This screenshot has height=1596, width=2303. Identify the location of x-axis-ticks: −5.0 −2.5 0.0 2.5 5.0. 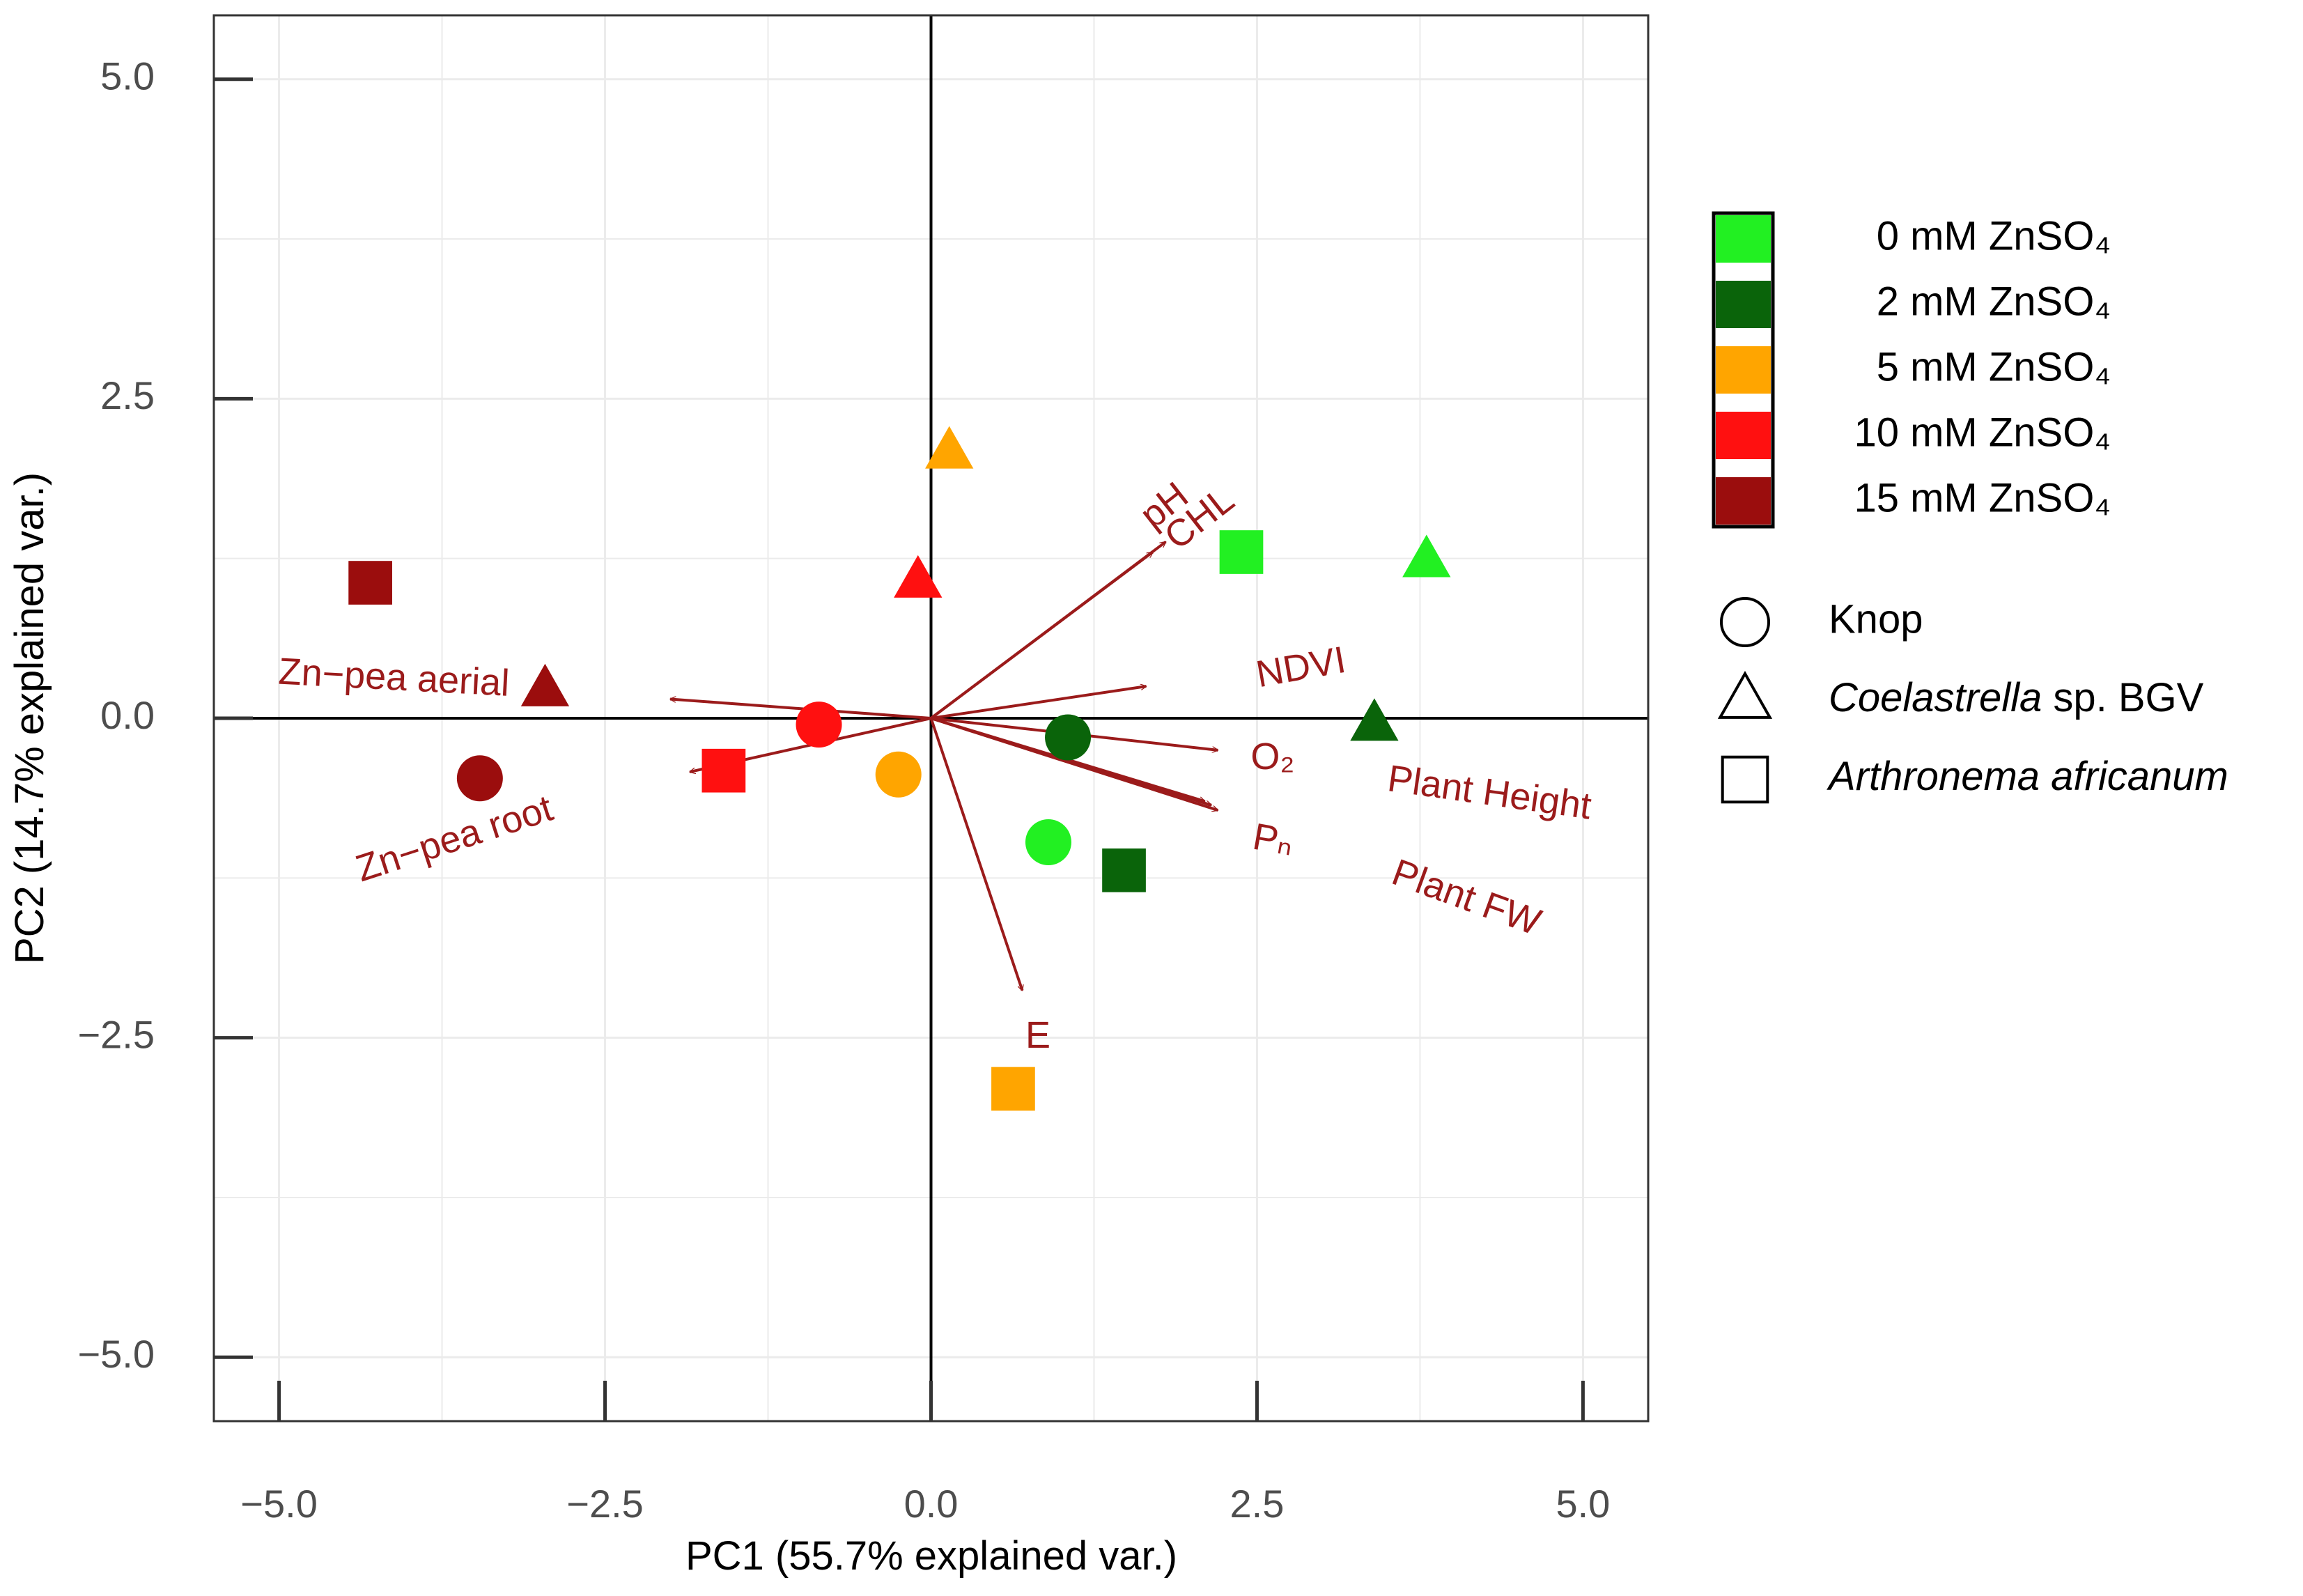
(925, 1454).